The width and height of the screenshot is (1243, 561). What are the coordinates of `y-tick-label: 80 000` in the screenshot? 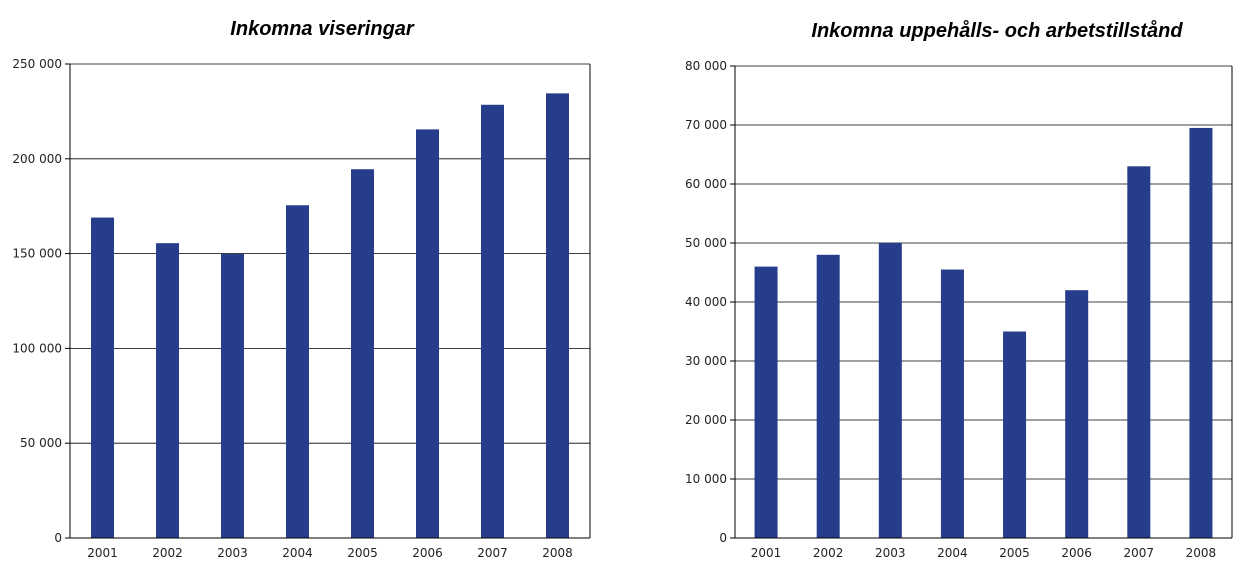 It's located at (706, 66).